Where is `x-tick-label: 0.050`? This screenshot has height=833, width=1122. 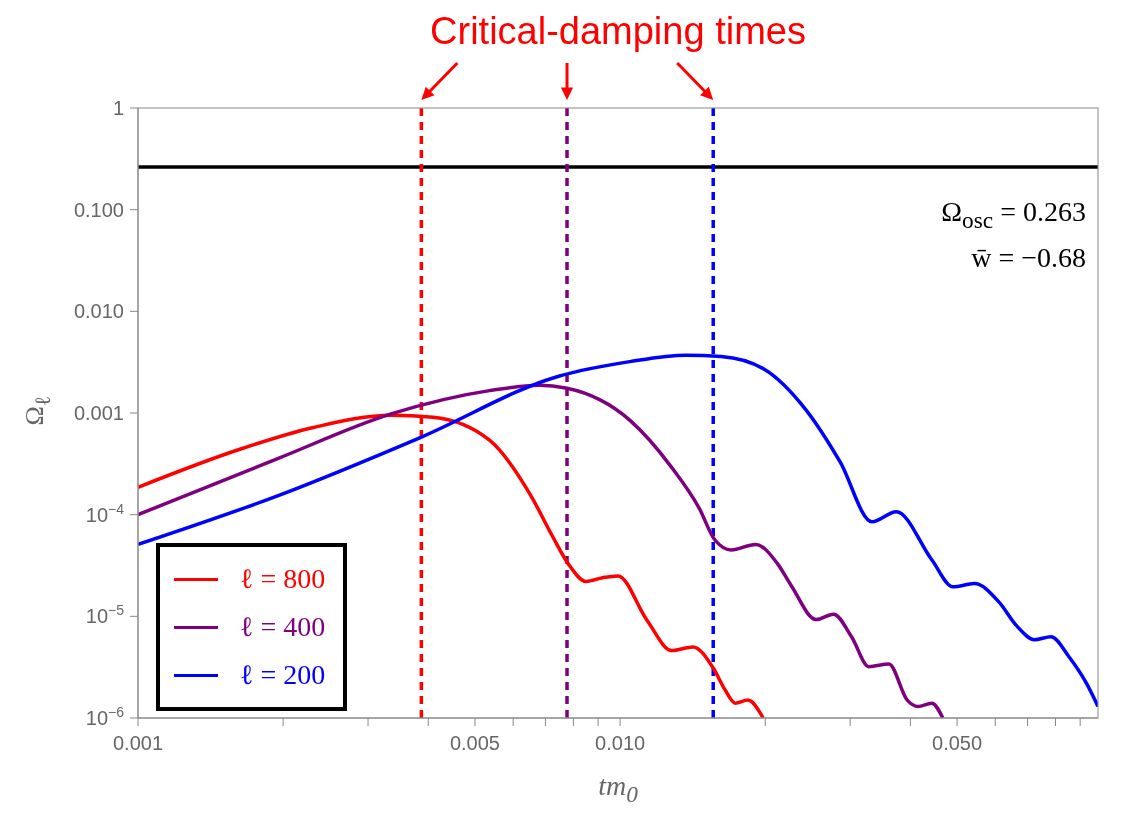 x-tick-label: 0.050 is located at coordinates (957, 743).